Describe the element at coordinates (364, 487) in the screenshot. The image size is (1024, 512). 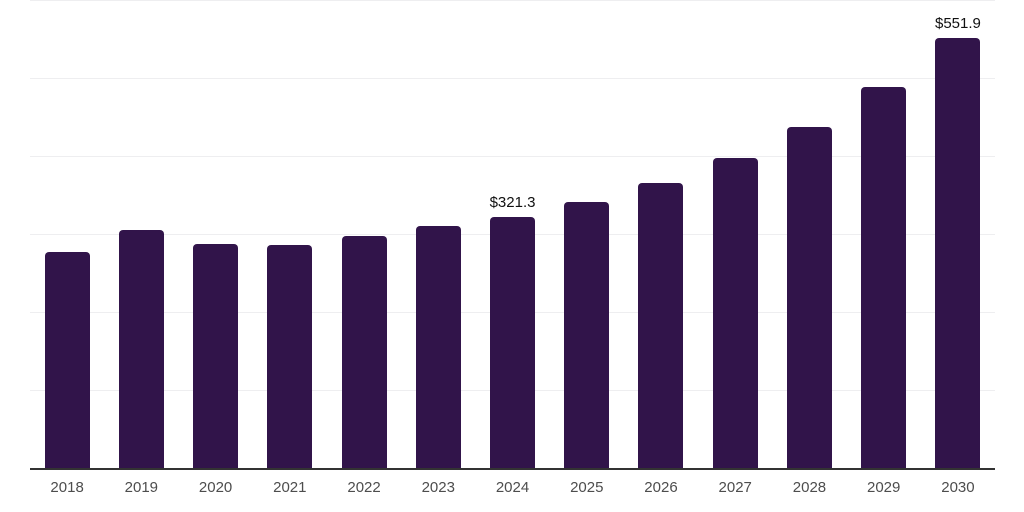
I see `x-tick-label-2022: 2022` at that location.